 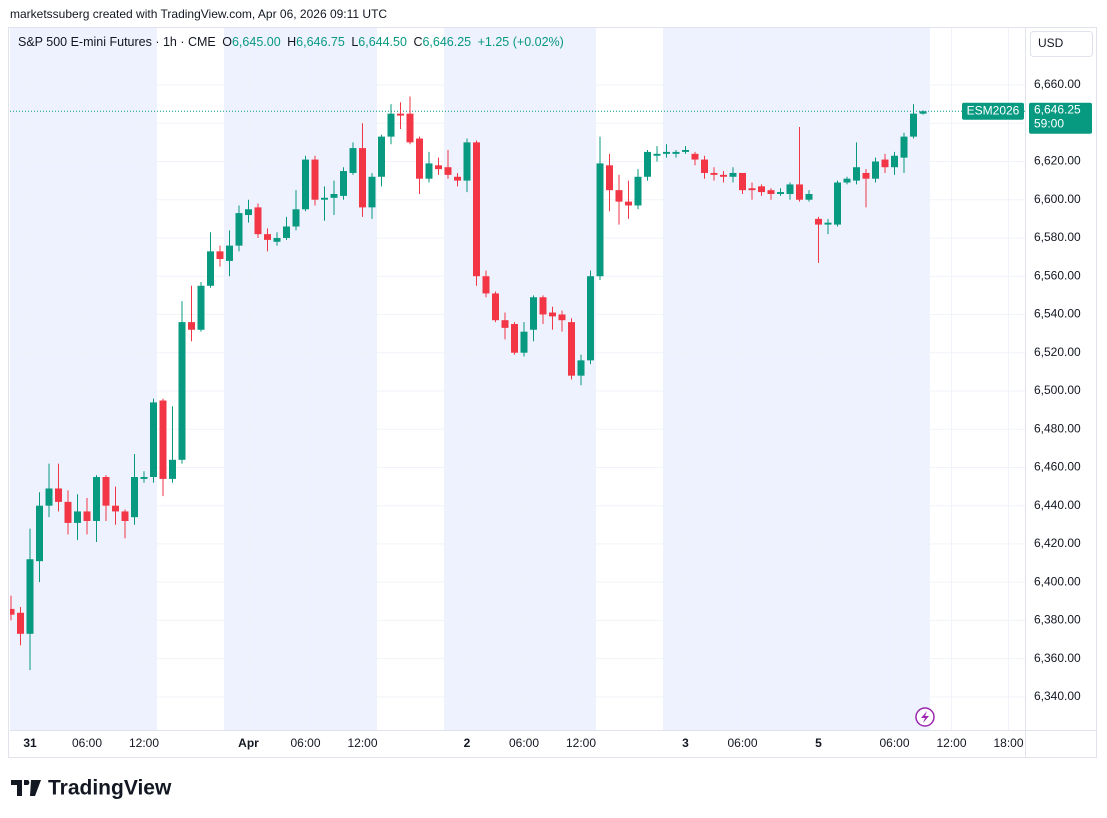 I want to click on price-tag: ESM2026 6,646.25 59:00, so click(x=1027, y=118).